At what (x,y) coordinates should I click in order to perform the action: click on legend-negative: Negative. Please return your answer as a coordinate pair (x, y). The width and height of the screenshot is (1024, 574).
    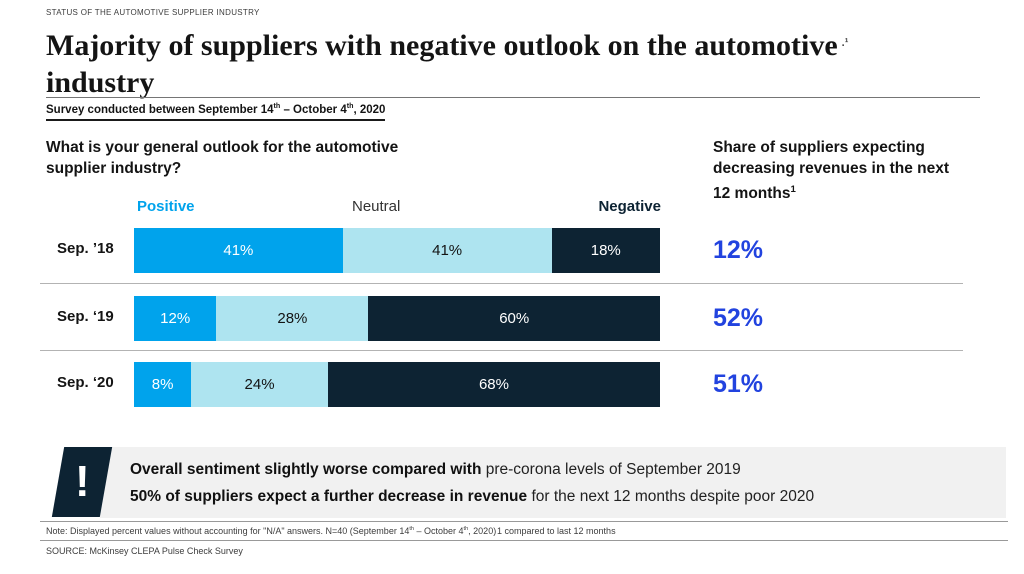
    Looking at the image, I should click on (629, 206).